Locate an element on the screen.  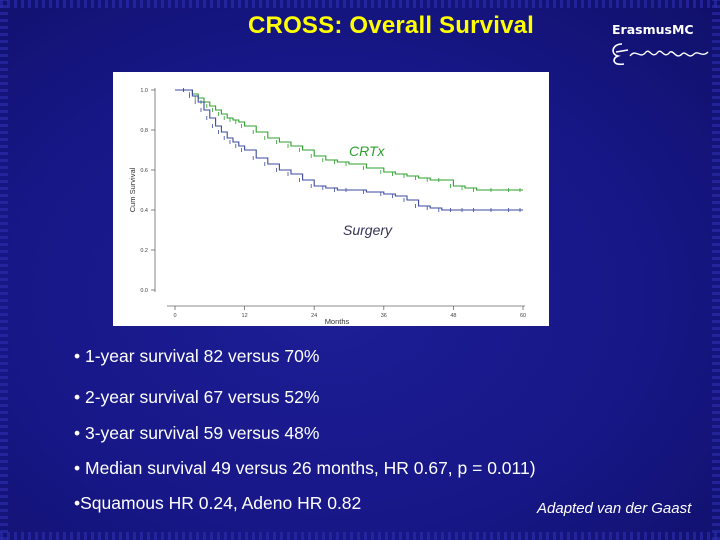
y-tick-label-0: 0.0 is located at coordinates (144, 291).